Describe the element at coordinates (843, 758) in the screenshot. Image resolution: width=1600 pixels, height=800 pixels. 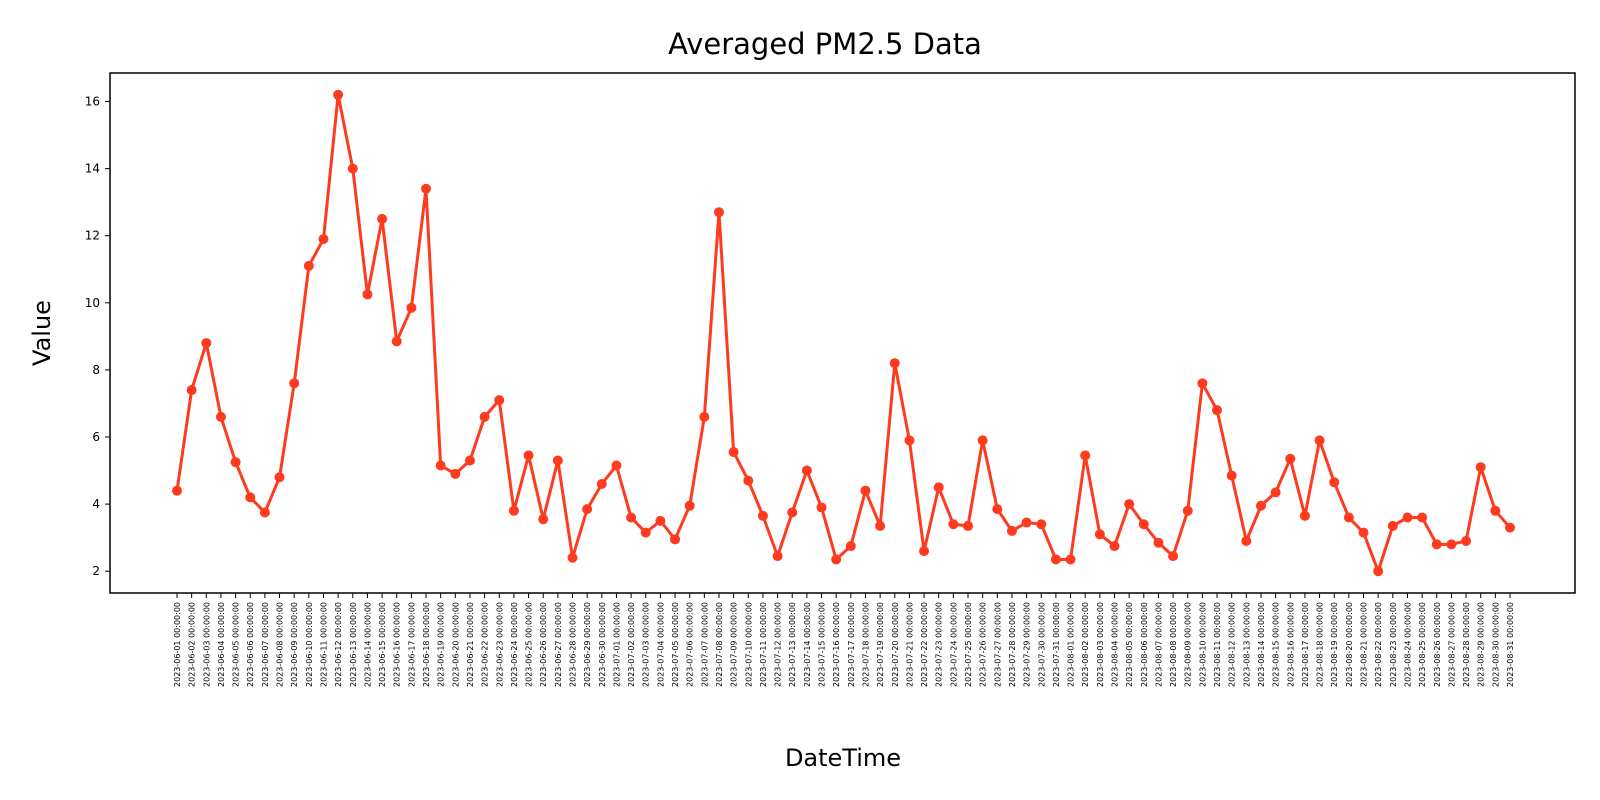
I see `x-axis-label: DateTime` at that location.